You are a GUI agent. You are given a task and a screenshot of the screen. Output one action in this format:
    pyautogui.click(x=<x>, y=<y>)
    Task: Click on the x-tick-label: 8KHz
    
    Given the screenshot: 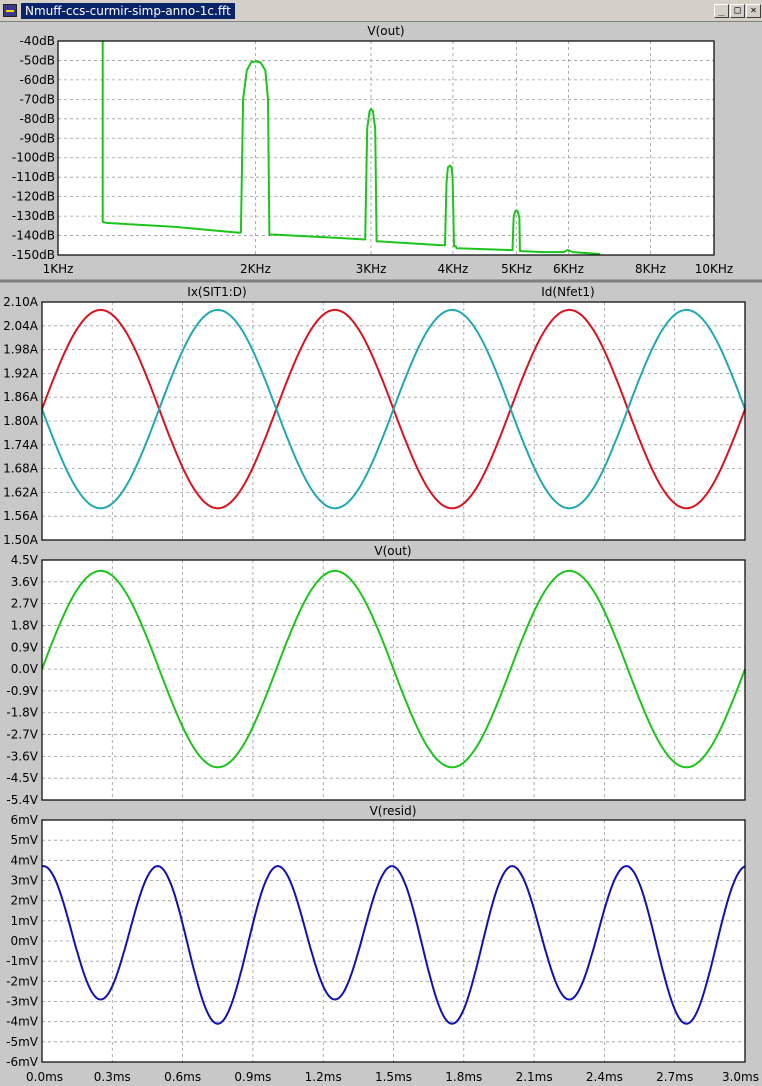 What is the action you would take?
    pyautogui.click(x=650, y=269)
    